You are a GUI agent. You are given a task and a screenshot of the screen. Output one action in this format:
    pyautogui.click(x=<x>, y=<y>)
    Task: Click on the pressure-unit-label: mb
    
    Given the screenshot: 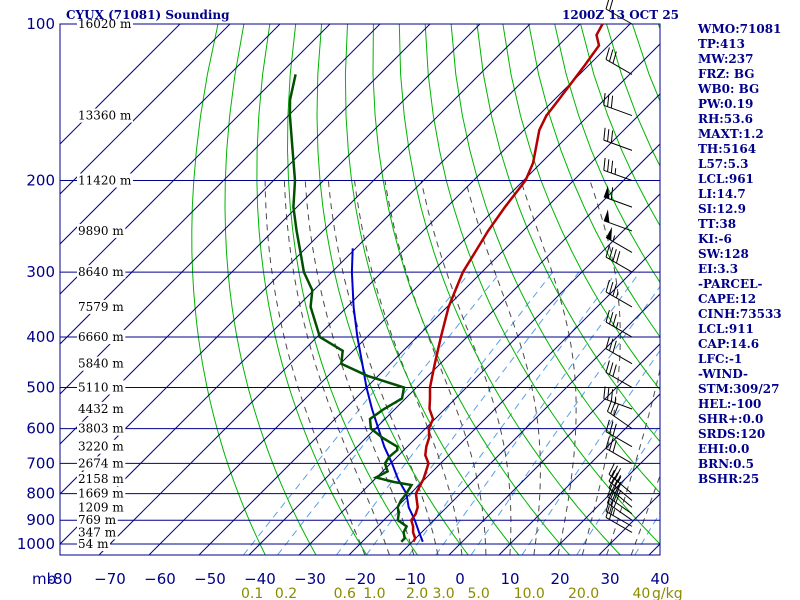 What is the action you would take?
    pyautogui.click(x=44, y=579)
    